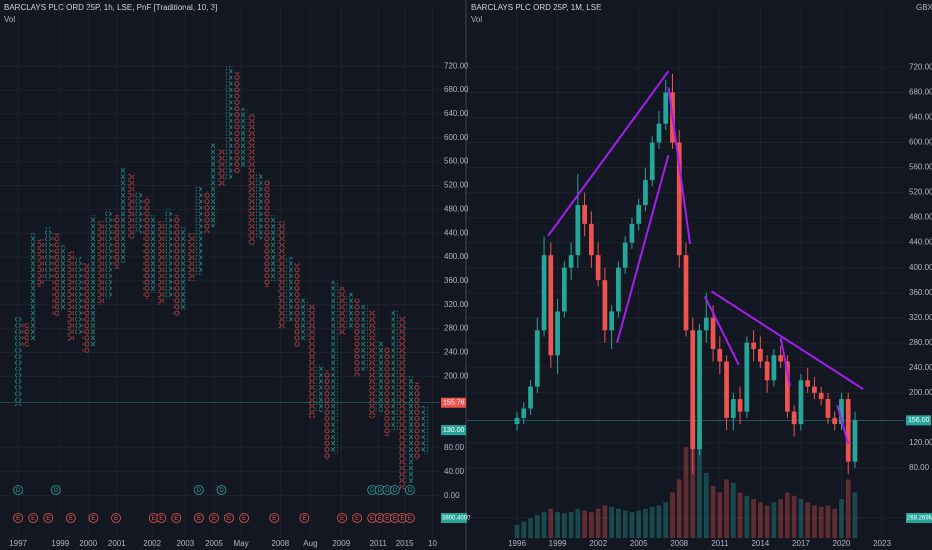 This screenshot has width=932, height=550. What do you see at coordinates (679, 543) in the screenshot?
I see `x-tick-label: 2008` at bounding box center [679, 543].